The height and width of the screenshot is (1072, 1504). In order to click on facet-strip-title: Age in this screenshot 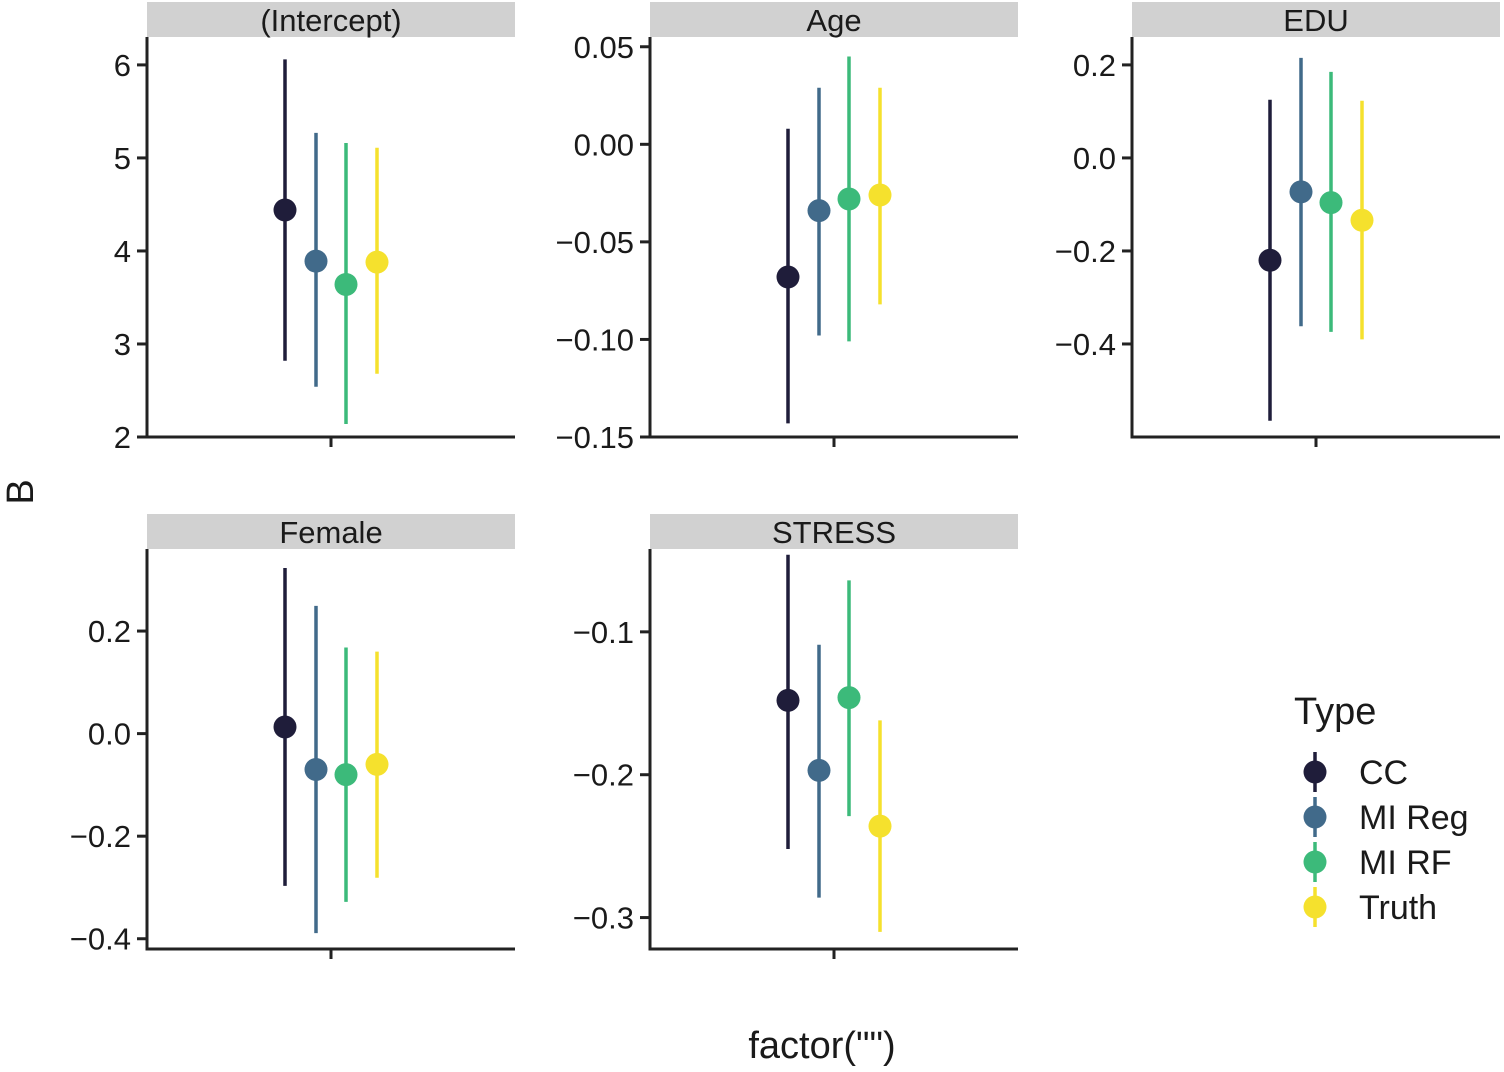, I will do `click(833, 20)`.